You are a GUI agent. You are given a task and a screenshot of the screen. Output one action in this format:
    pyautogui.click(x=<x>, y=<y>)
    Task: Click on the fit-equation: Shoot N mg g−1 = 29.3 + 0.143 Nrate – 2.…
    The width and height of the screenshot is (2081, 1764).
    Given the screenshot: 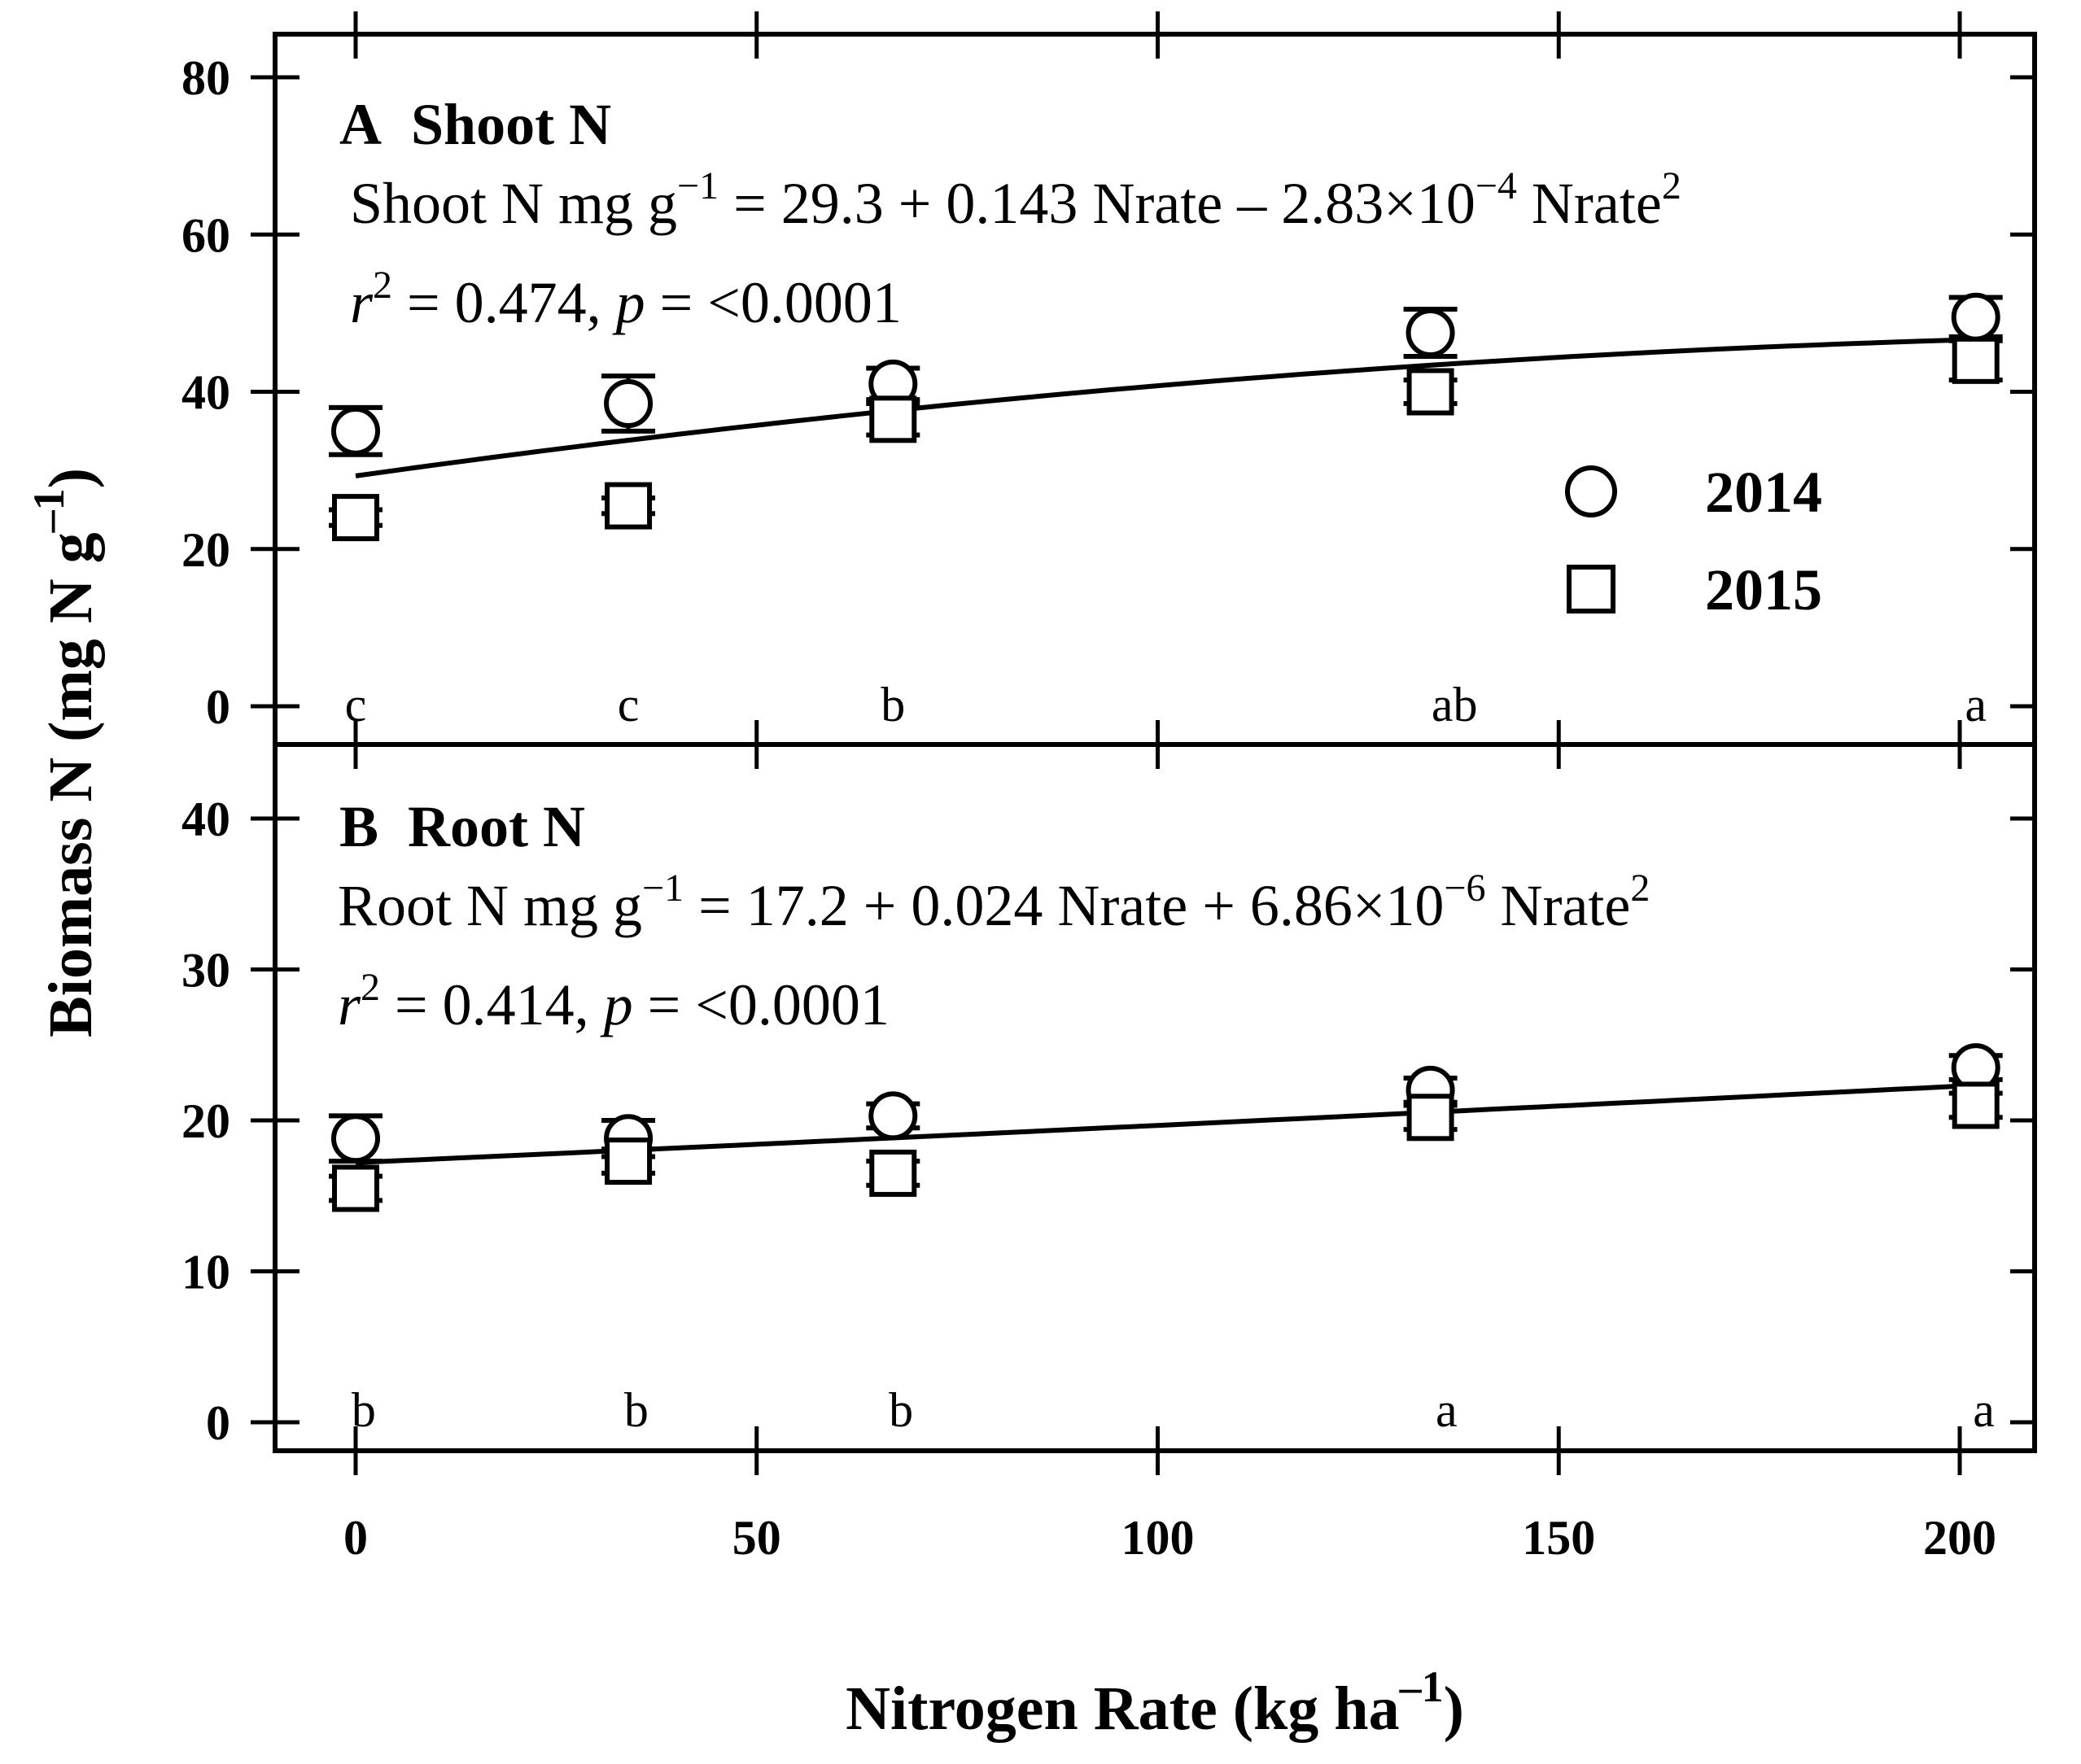 What is the action you would take?
    pyautogui.click(x=1015, y=200)
    